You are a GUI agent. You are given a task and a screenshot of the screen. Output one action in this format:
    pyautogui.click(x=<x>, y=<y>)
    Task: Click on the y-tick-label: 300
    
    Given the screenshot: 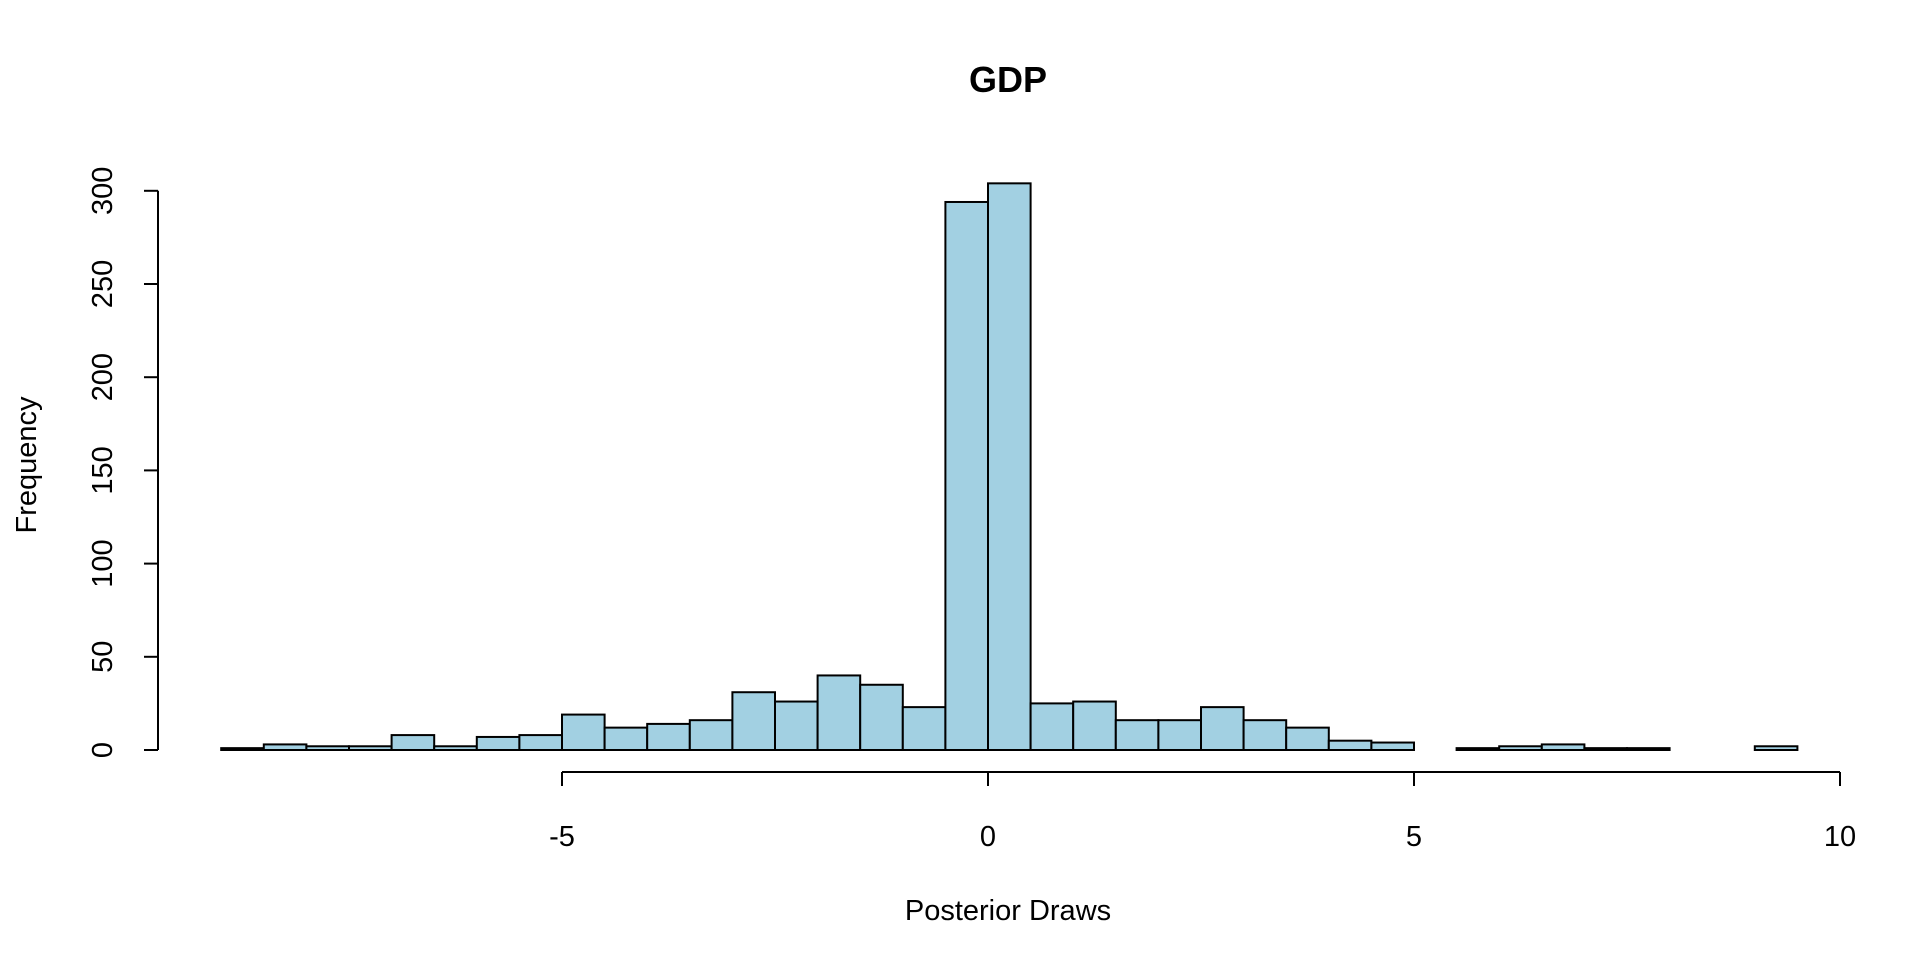 What is the action you would take?
    pyautogui.click(x=103, y=191)
    